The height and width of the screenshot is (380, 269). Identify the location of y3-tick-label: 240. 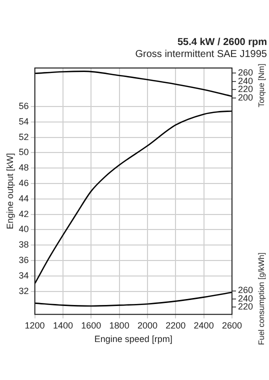
(246, 298).